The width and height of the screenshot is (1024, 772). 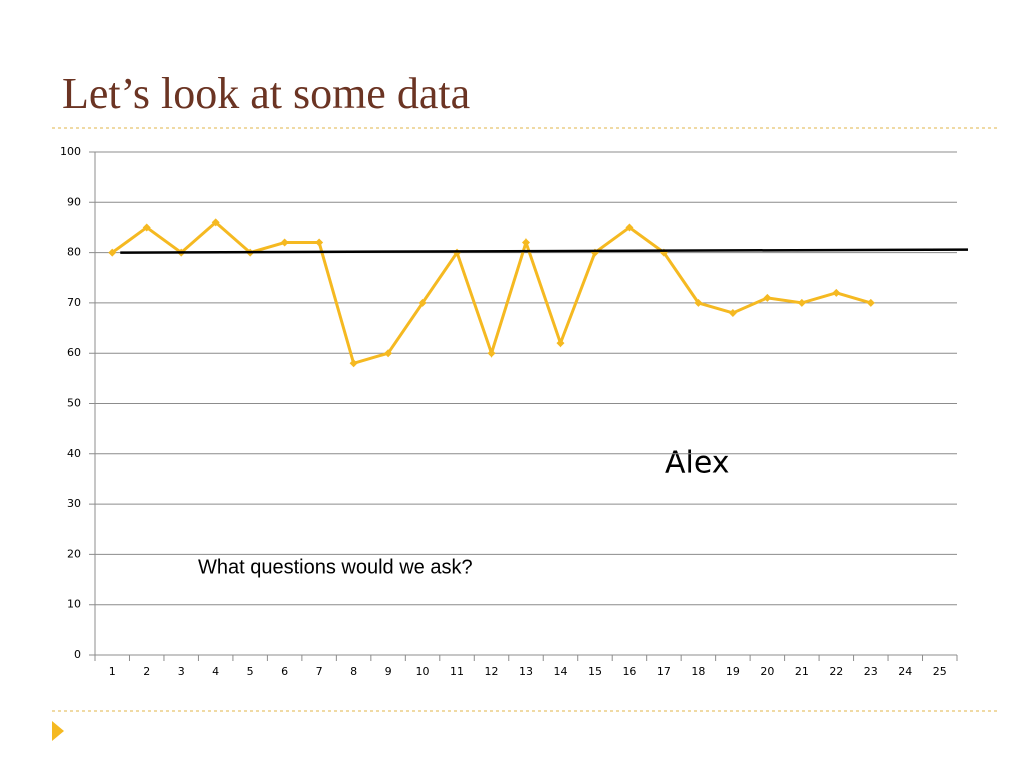 What do you see at coordinates (215, 671) in the screenshot?
I see `x-tick-label: 4` at bounding box center [215, 671].